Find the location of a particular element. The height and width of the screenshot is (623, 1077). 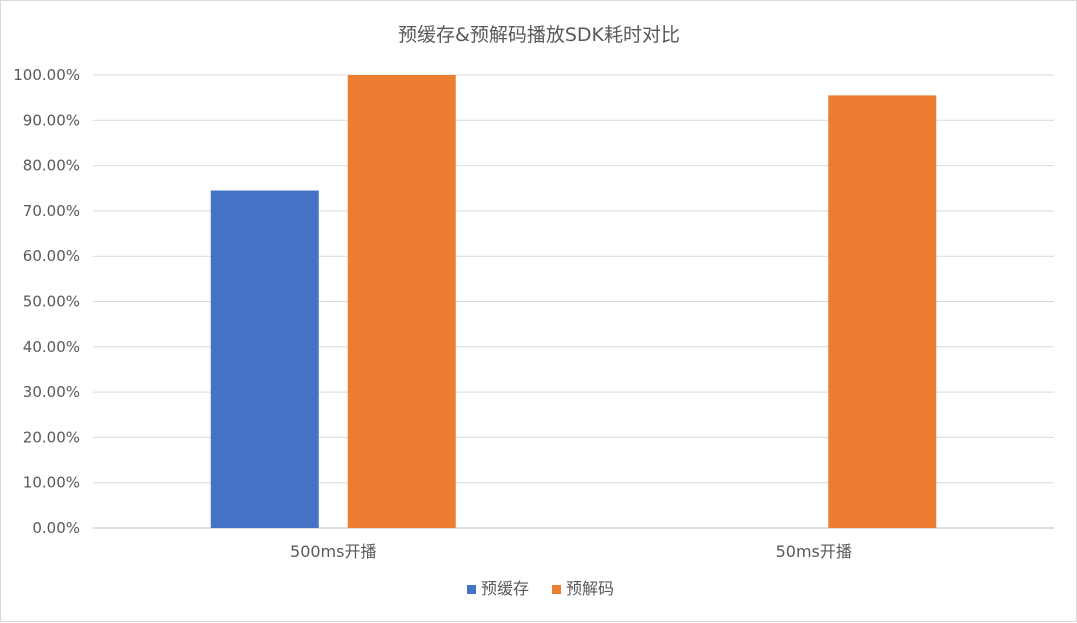

y-tick-label: 20.00% is located at coordinates (51, 437).